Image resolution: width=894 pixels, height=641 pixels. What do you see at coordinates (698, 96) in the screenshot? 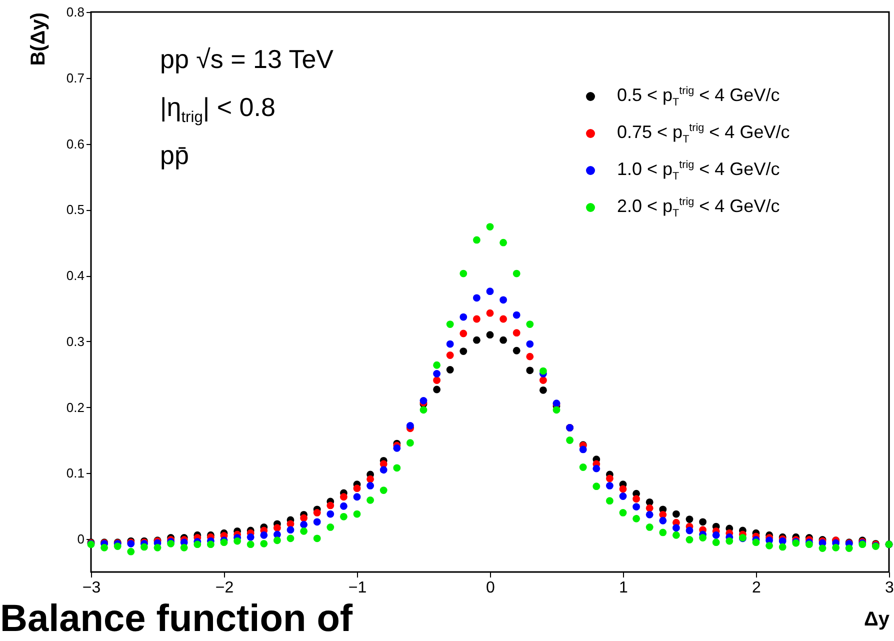
I see `legend-label: 0.5 < p$_{T}$$^{trig}$ < 4 GeV/c` at bounding box center [698, 96].